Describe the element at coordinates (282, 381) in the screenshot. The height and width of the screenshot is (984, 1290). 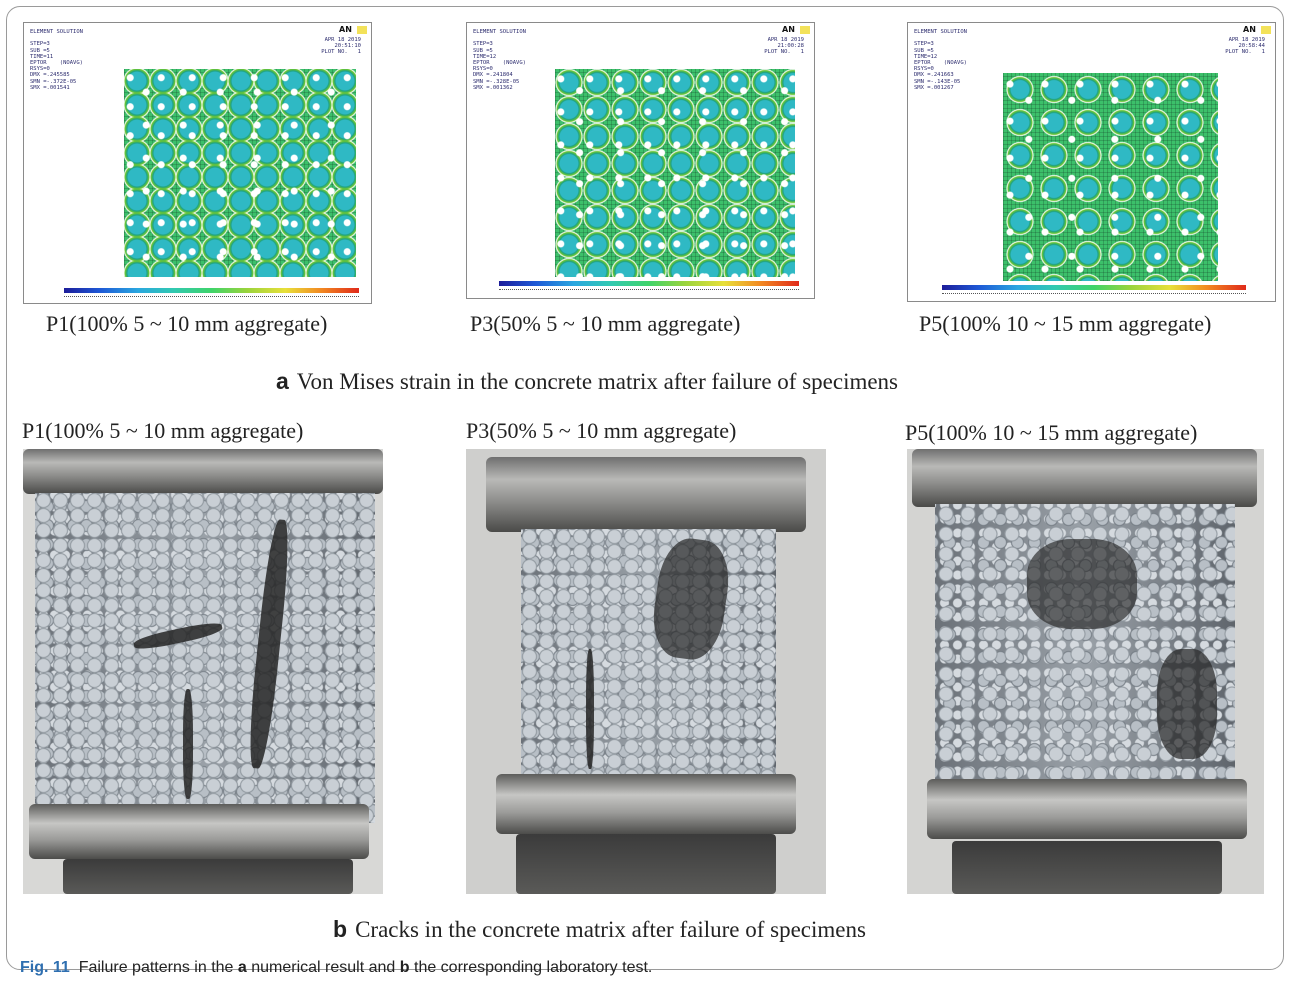
I see `panel-a-letter: a` at that location.